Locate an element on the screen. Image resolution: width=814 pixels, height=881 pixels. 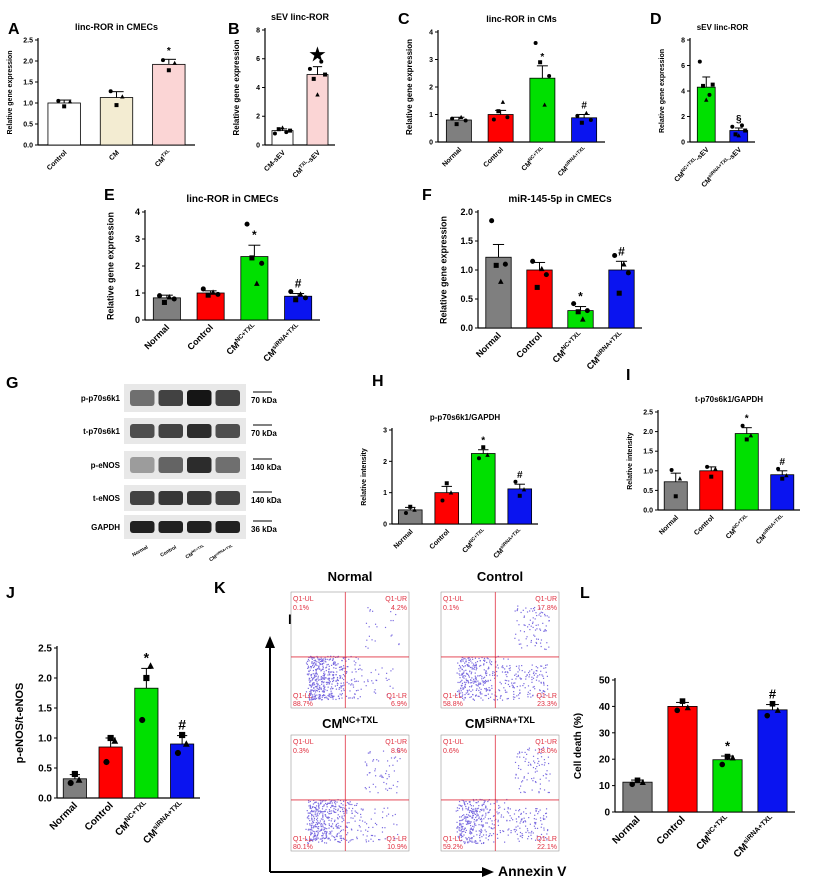
quadrant-value: 58.8% is located at coordinates (453, 704).